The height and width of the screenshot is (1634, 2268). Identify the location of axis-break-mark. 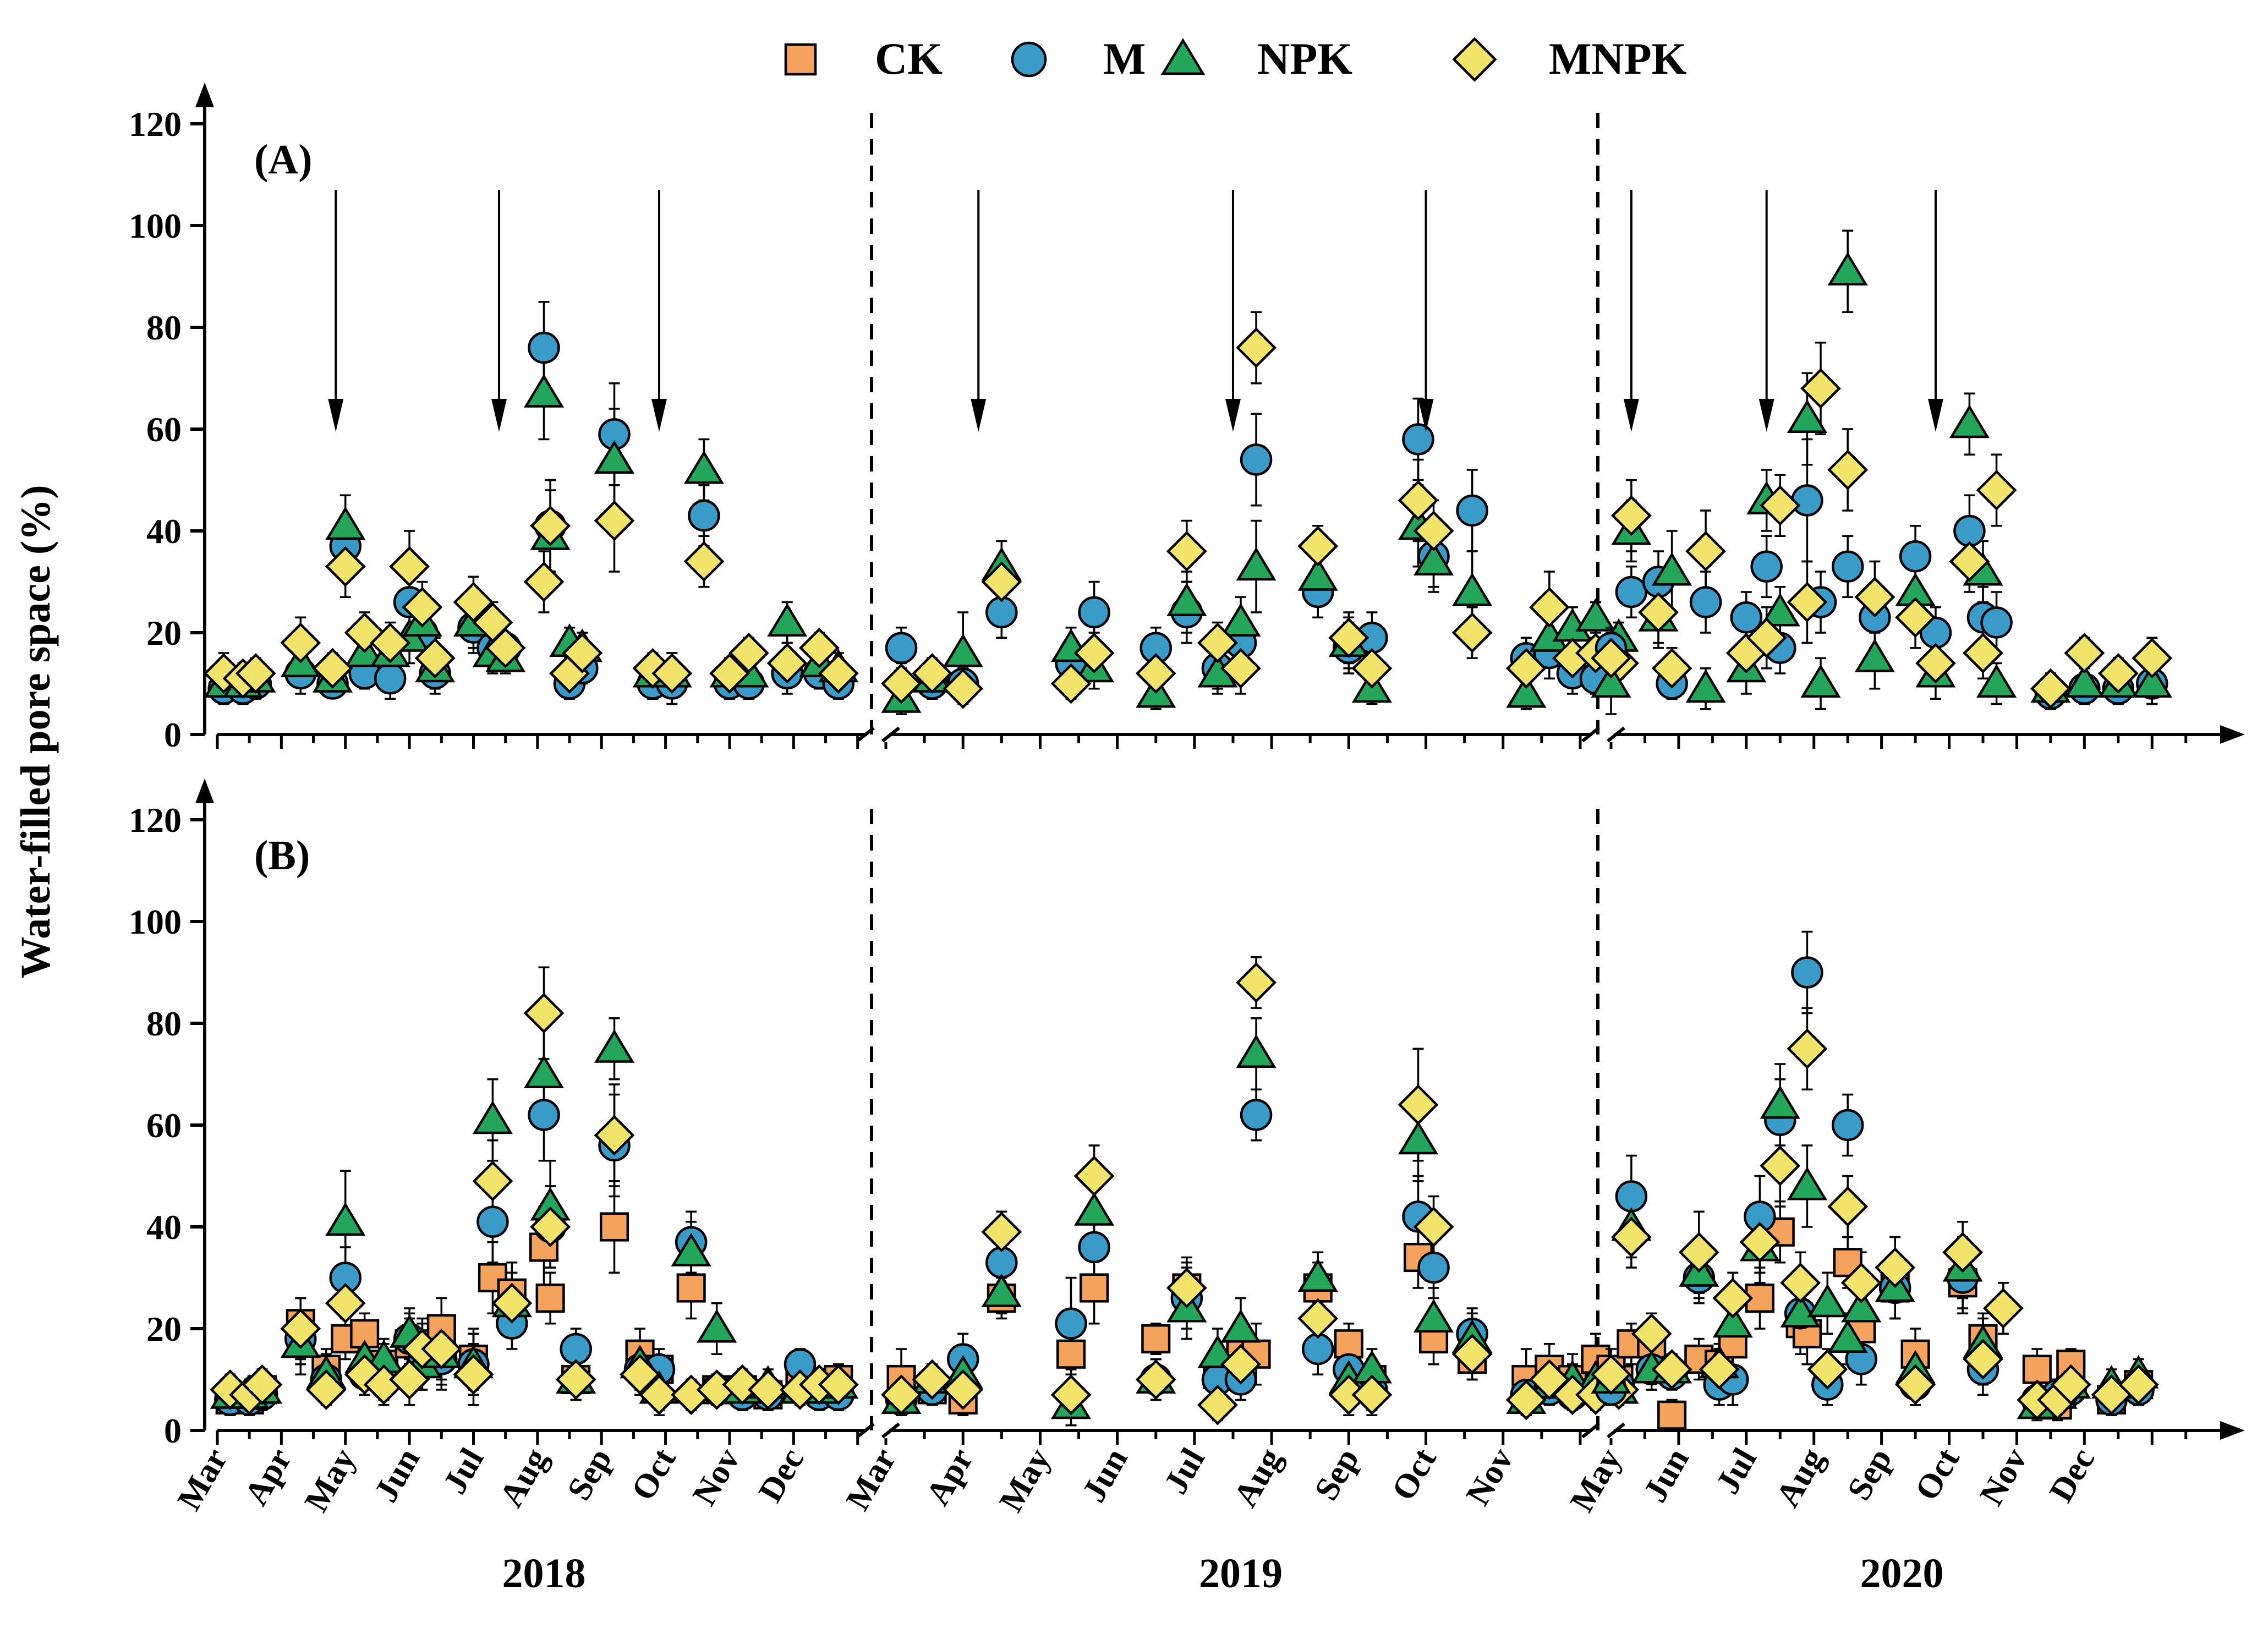
(1616, 1430).